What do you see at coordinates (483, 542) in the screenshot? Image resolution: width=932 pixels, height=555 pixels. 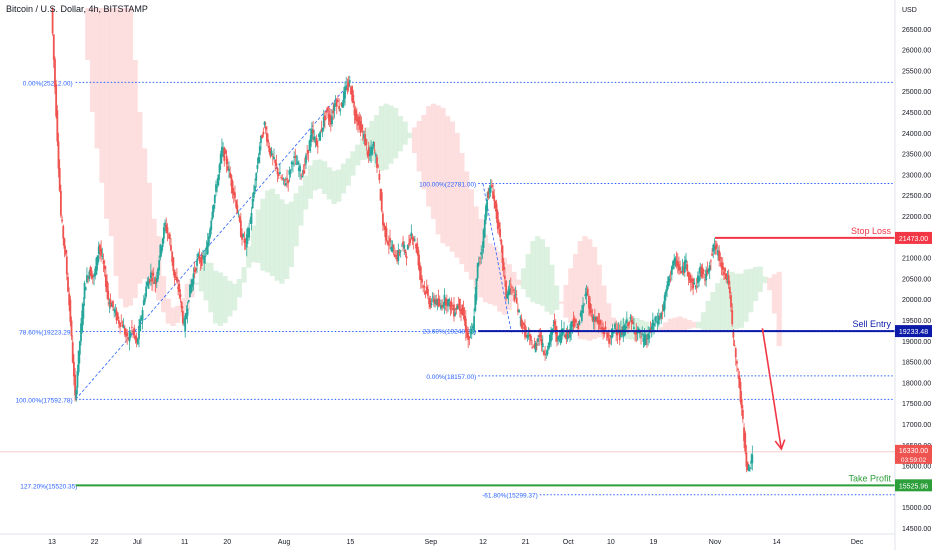 I see `time-tick-label: 12` at bounding box center [483, 542].